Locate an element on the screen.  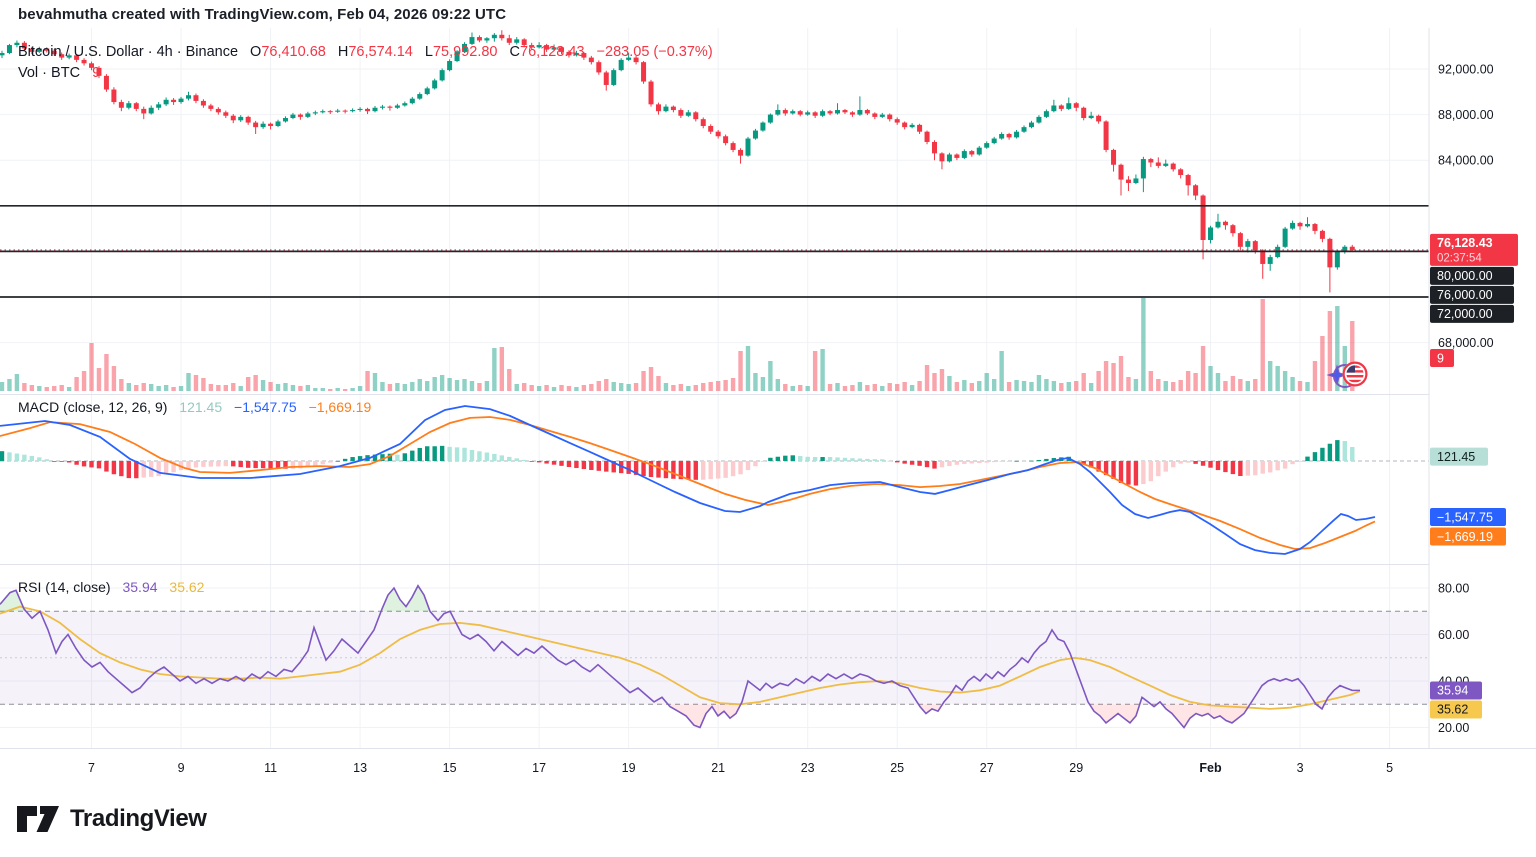
time-axis: 7 9 11 13 15 17 19 21 23 25 27 29 Feb 3 5 is located at coordinates (768, 768).